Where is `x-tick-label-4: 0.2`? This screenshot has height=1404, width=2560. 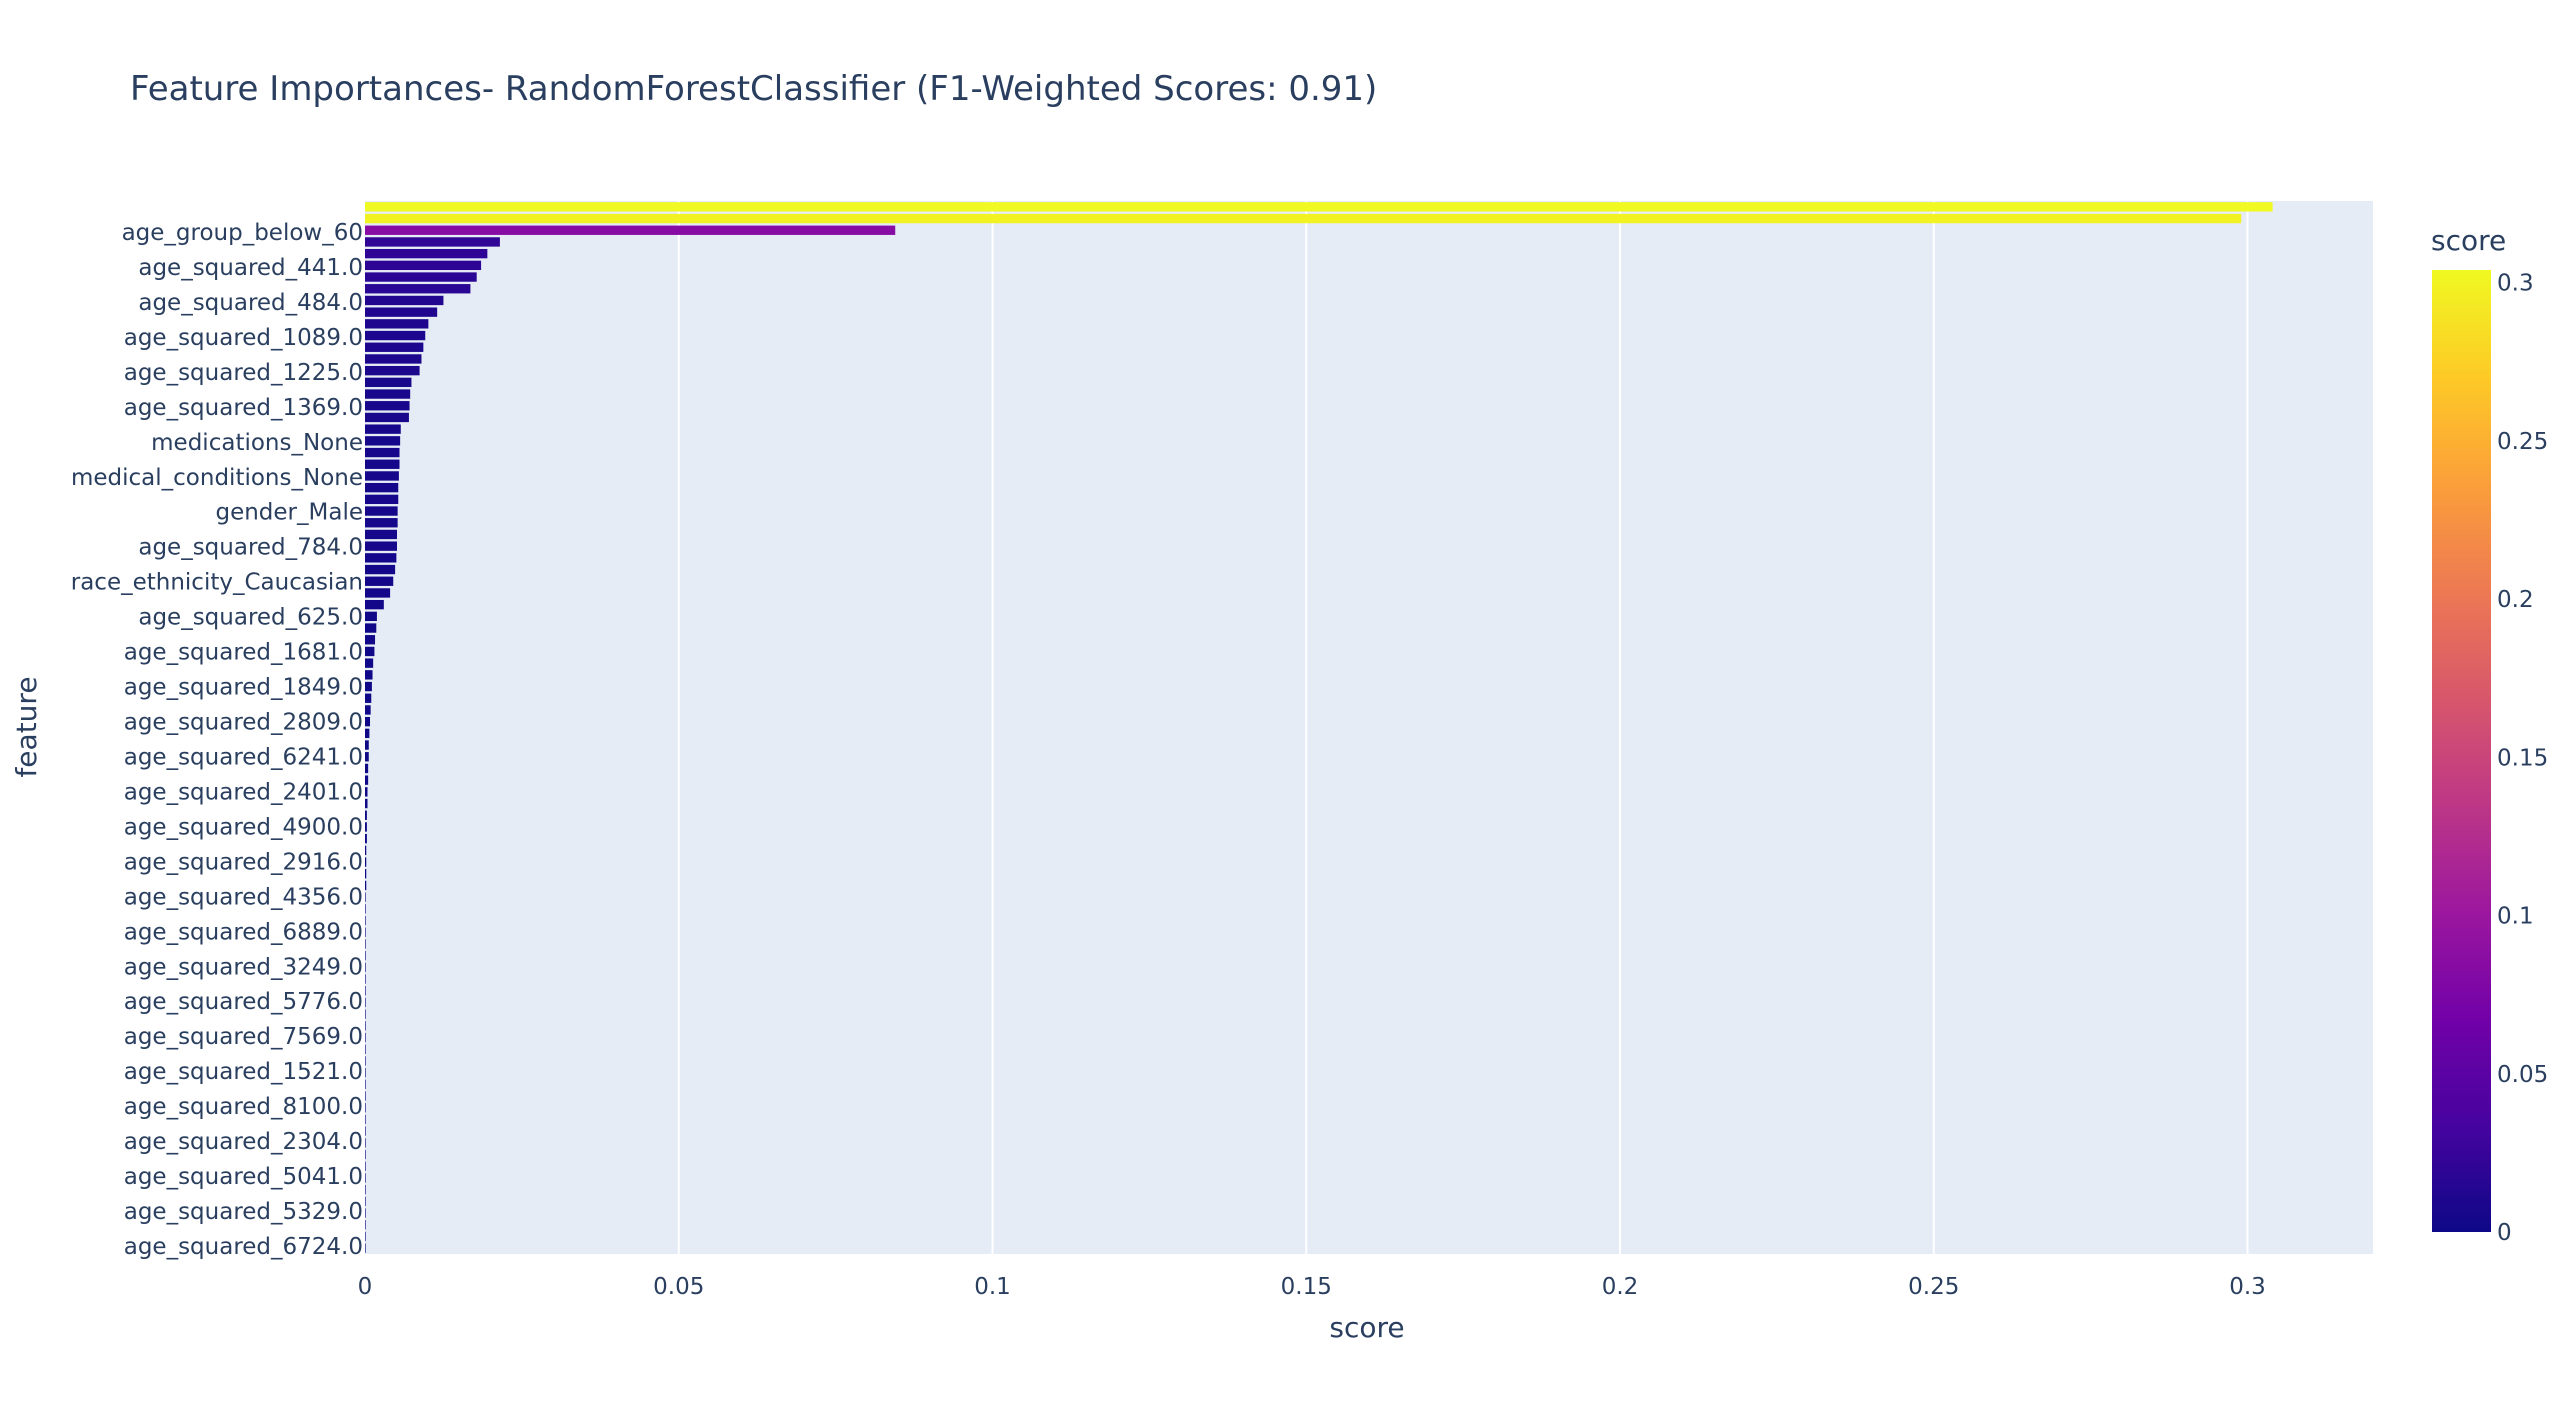
x-tick-label-4: 0.2 is located at coordinates (1620, 1287).